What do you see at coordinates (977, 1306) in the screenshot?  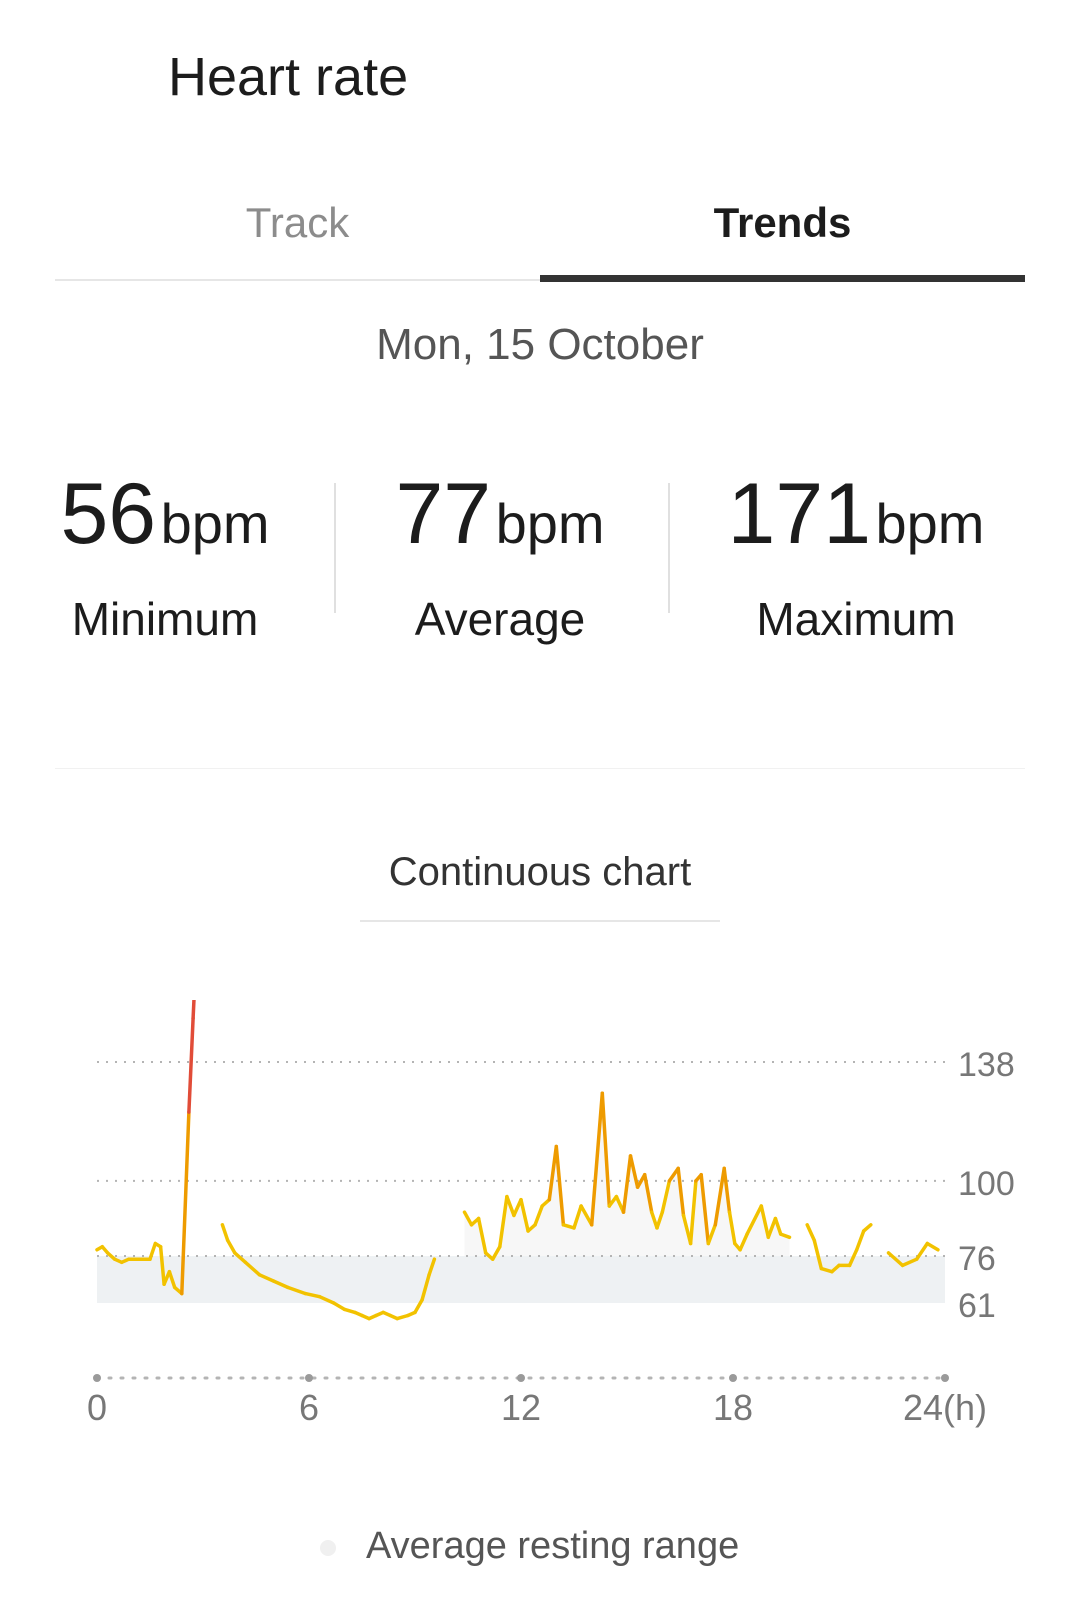 I see `y-tick-label: 61` at bounding box center [977, 1306].